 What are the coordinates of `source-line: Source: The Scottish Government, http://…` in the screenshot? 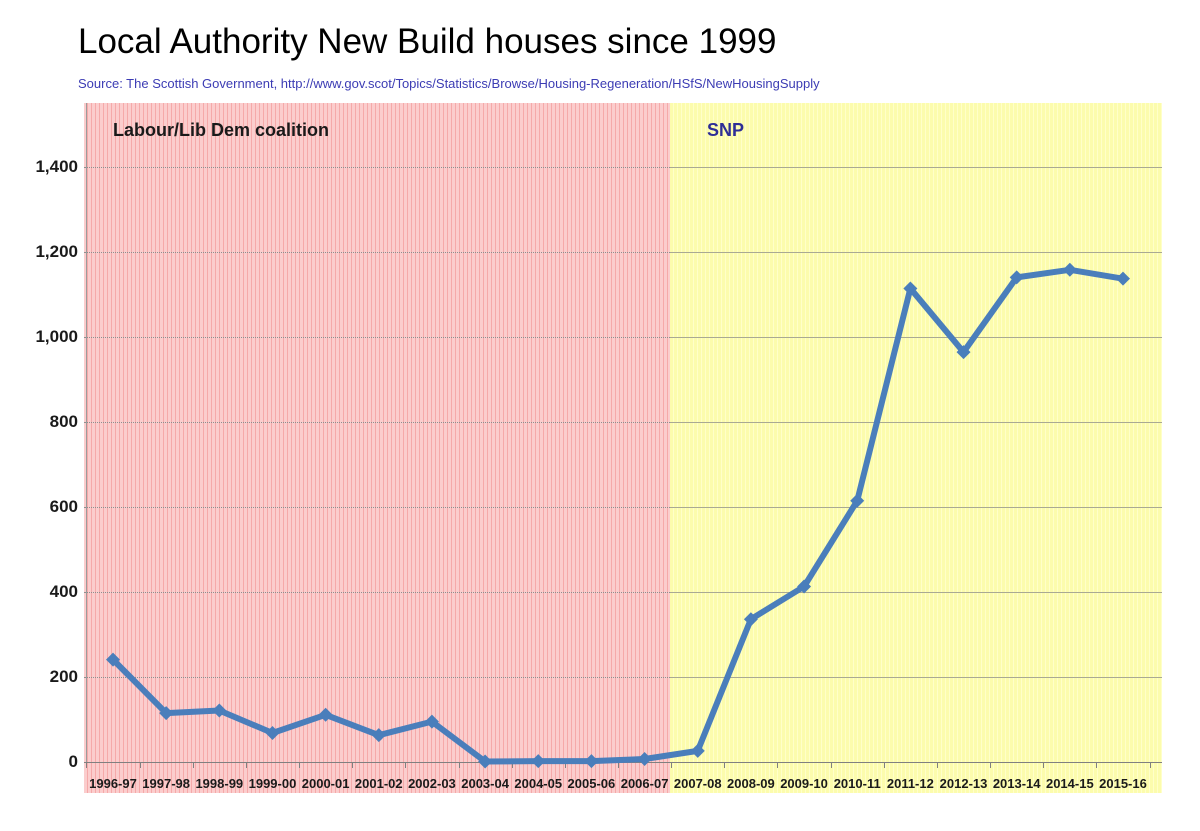 It's located at (449, 83).